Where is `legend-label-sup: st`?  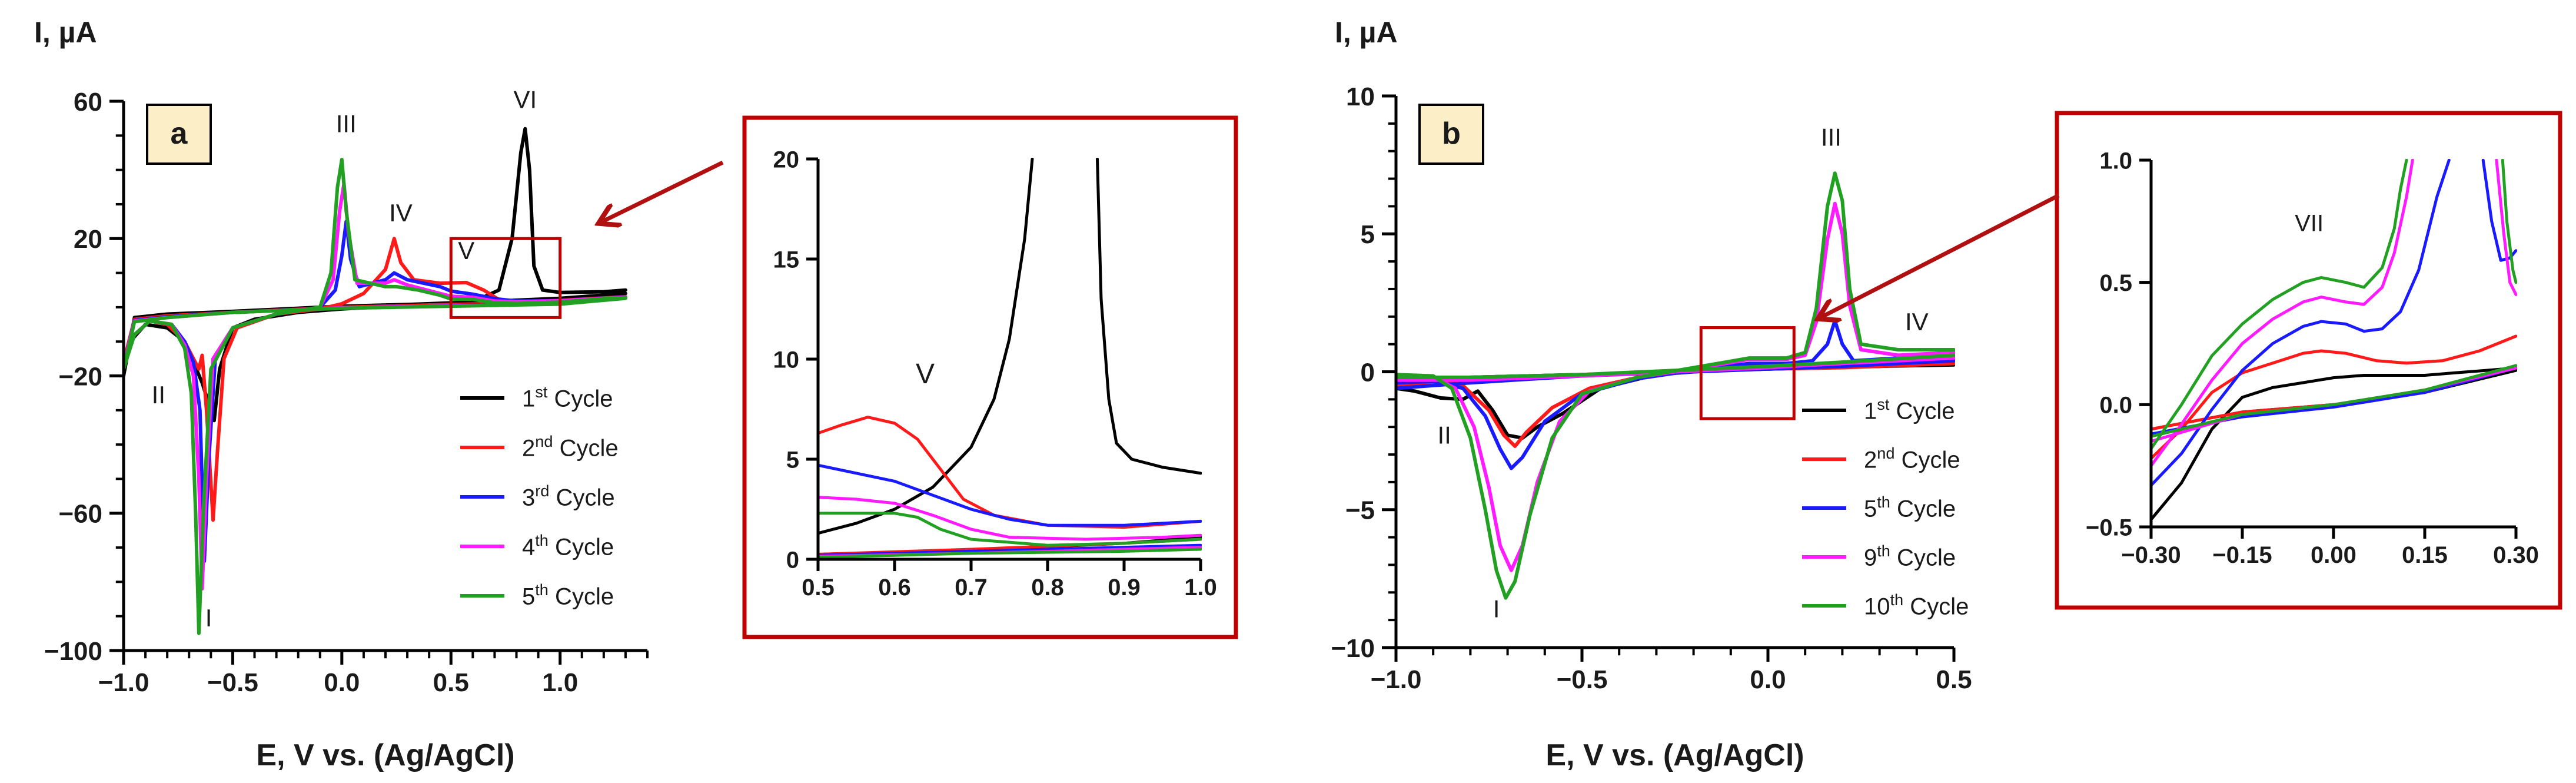
legend-label-sup: st is located at coordinates (541, 392).